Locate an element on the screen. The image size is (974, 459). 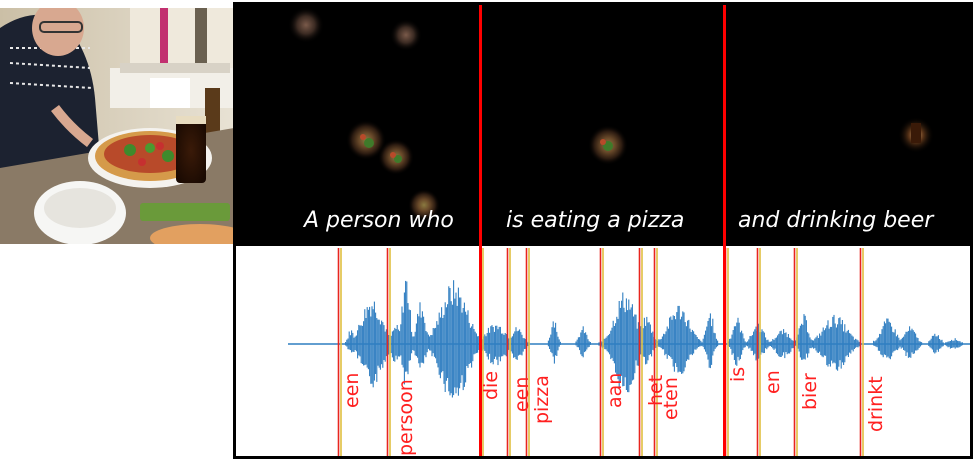
caption-segment-3: and drinking beer is located at coordinates (836, 220).